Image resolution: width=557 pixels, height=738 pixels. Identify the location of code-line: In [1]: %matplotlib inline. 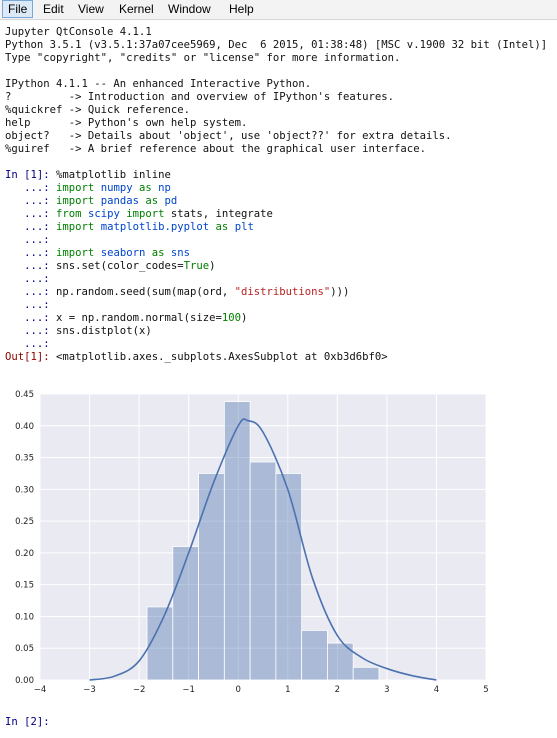
(88, 175).